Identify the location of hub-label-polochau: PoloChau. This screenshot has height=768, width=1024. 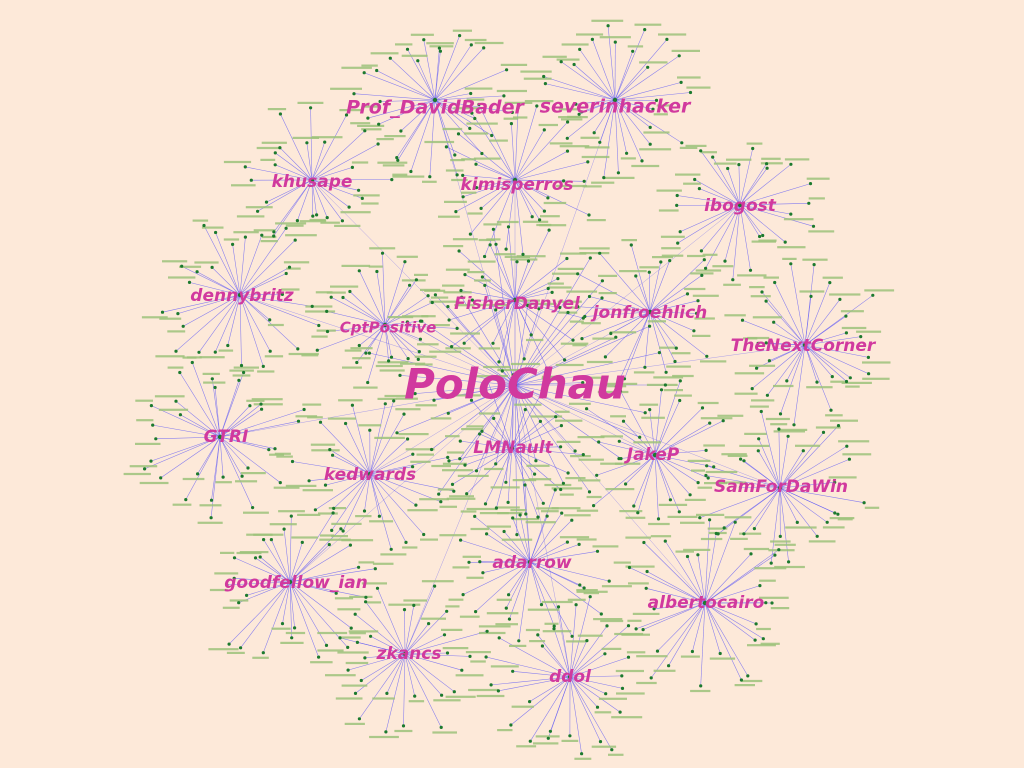
(515, 384).